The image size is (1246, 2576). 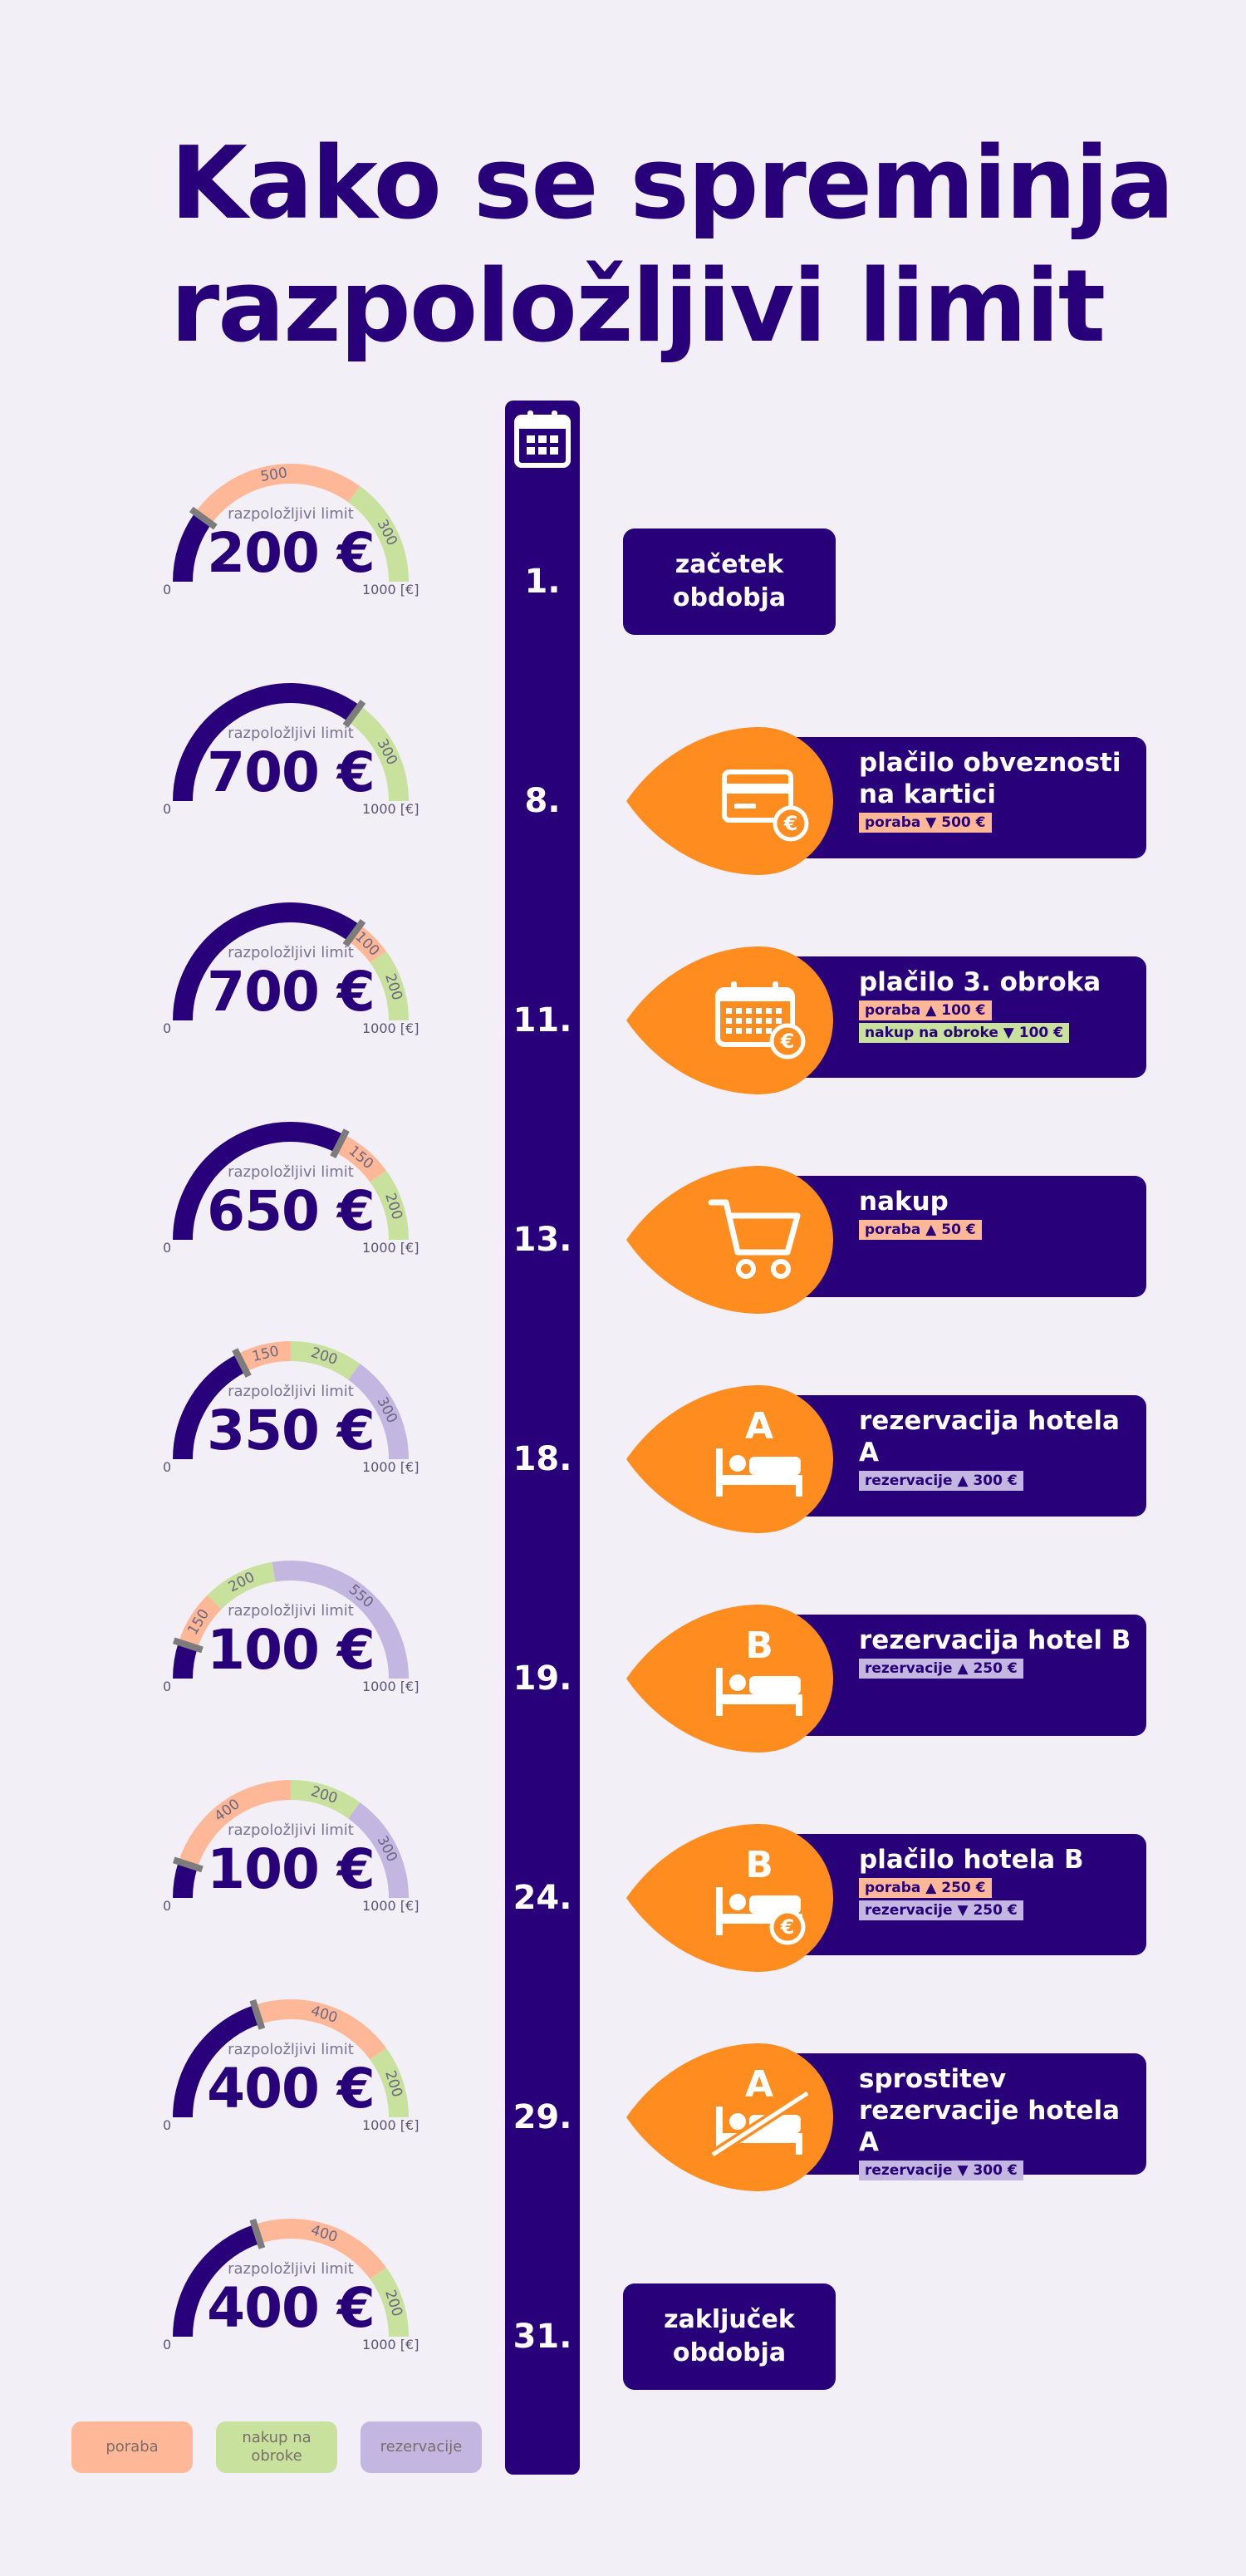 I want to click on gauge-segment-label: 400, so click(x=324, y=2015).